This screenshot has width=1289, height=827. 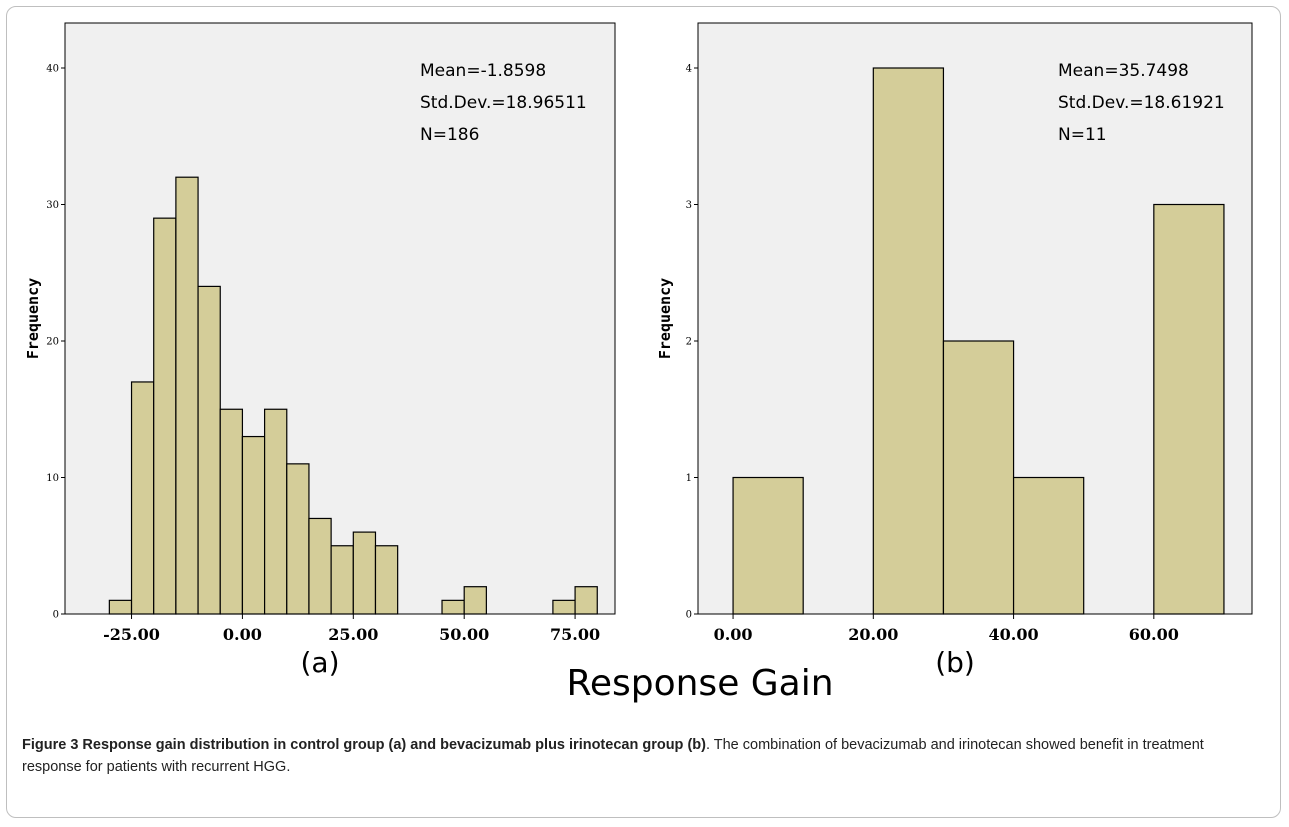 I want to click on x-tick-label: 50.00, so click(x=464, y=634).